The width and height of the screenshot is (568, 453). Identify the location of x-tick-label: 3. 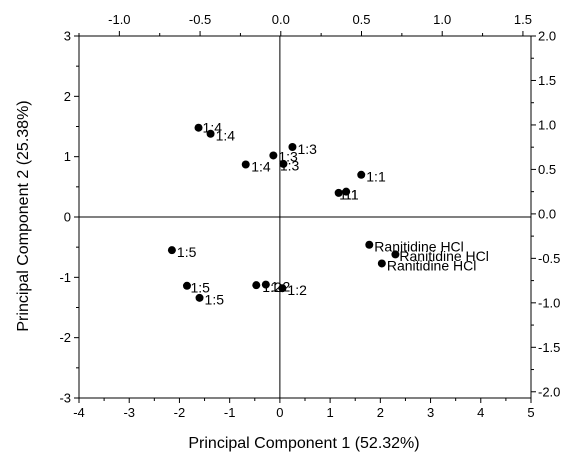
(430, 412).